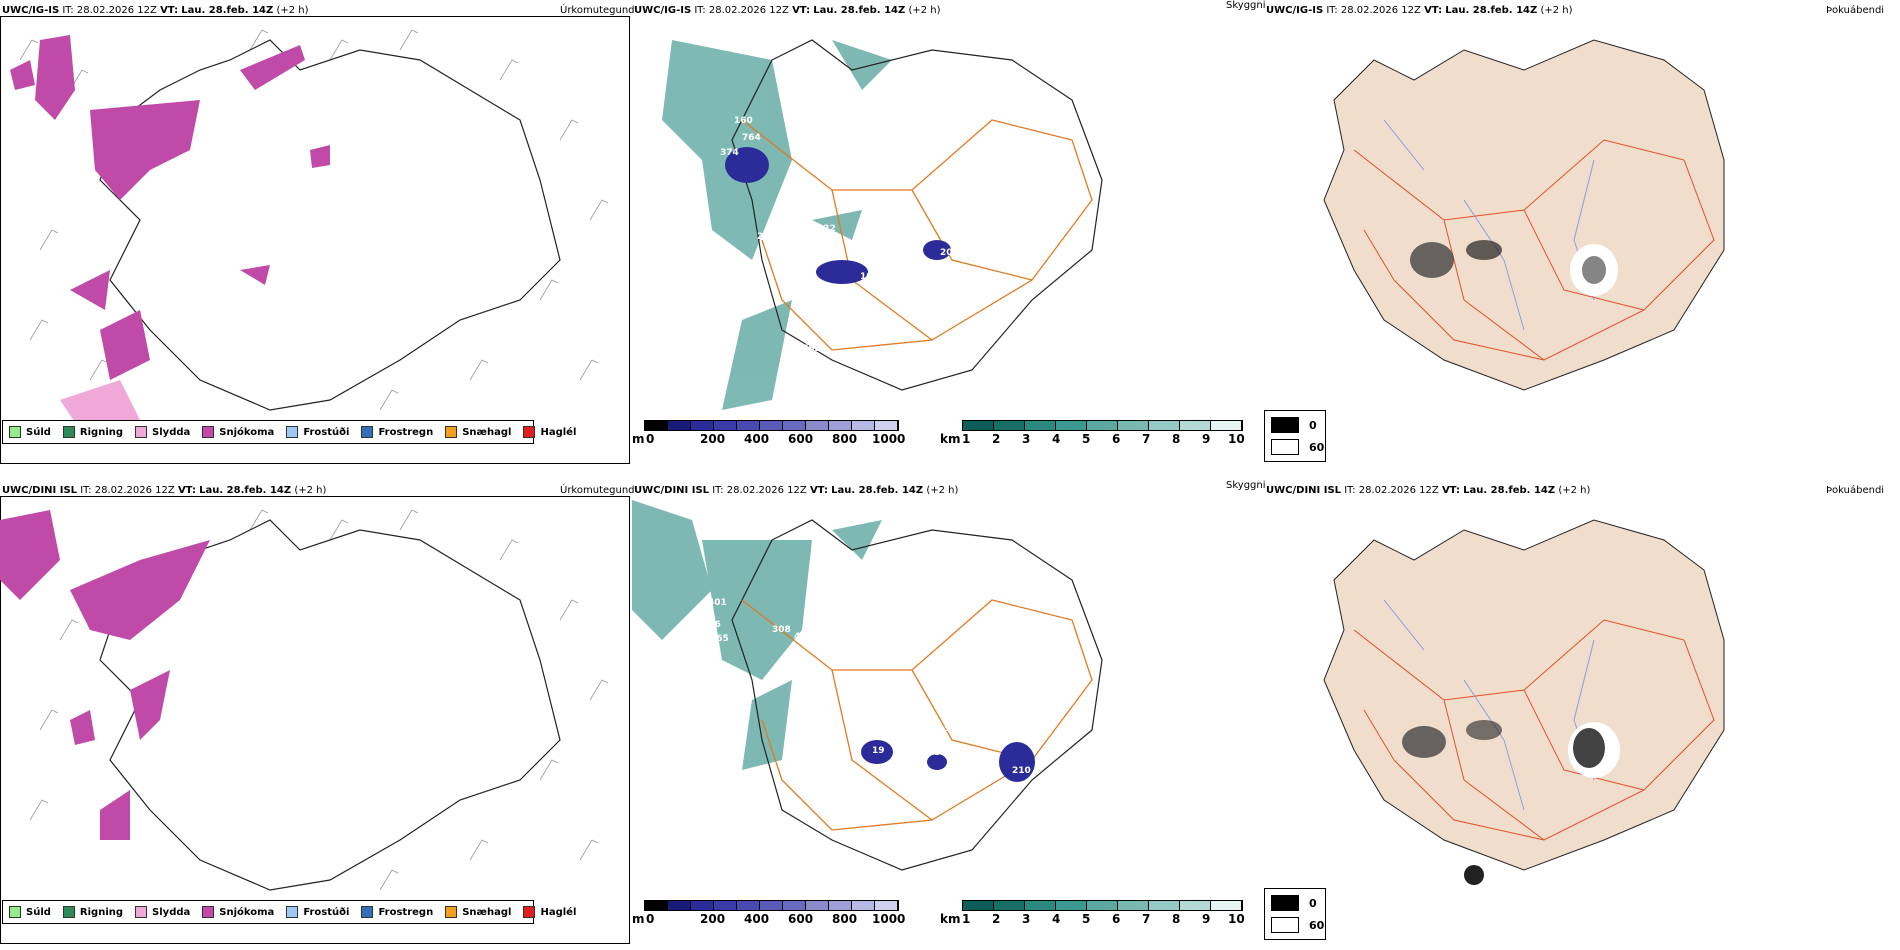  What do you see at coordinates (1855, 10) in the screenshot?
I see `panel-title: Þokuábendi` at bounding box center [1855, 10].